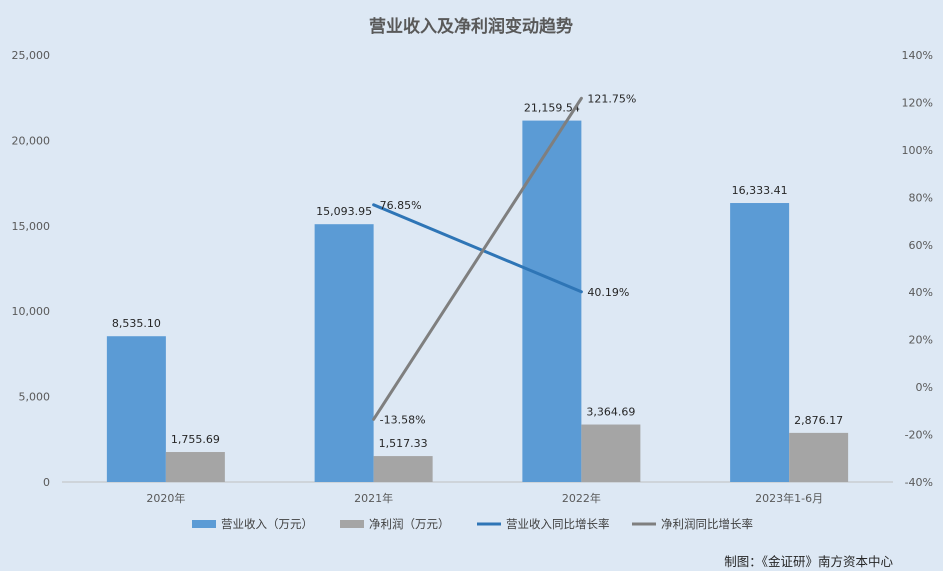 The height and width of the screenshot is (571, 943). What do you see at coordinates (165, 498) in the screenshot?
I see `x-tick-label: 2020年` at bounding box center [165, 498].